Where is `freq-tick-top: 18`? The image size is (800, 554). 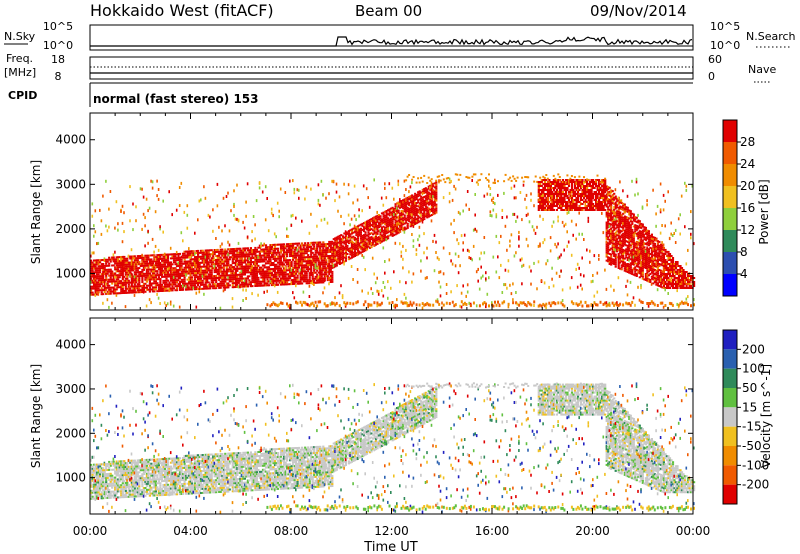 freq-tick-top: 18 is located at coordinates (58, 59).